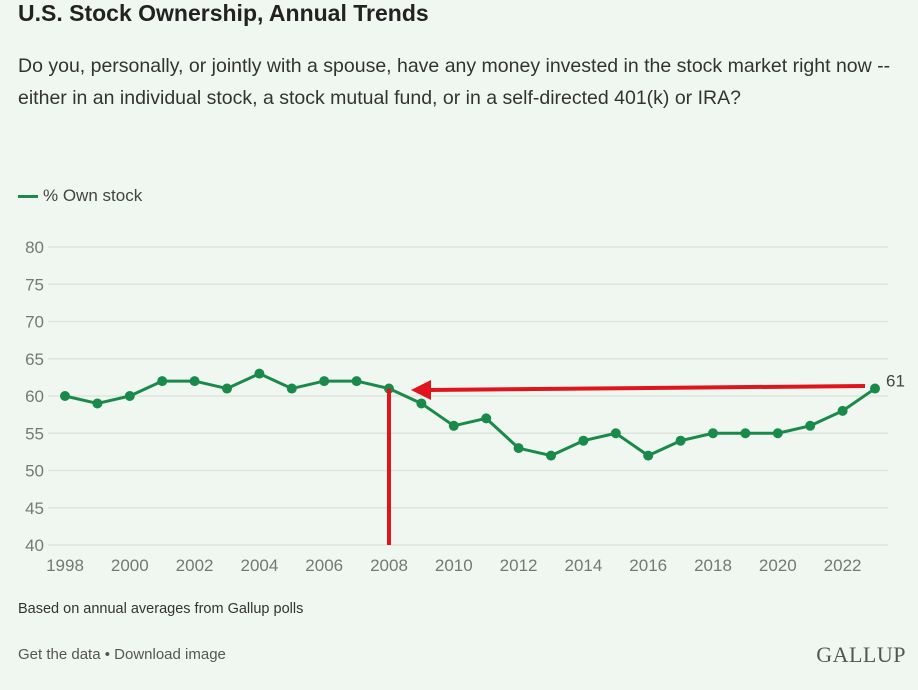 Image resolution: width=918 pixels, height=690 pixels. What do you see at coordinates (34, 508) in the screenshot?
I see `y-tick-label: 45` at bounding box center [34, 508].